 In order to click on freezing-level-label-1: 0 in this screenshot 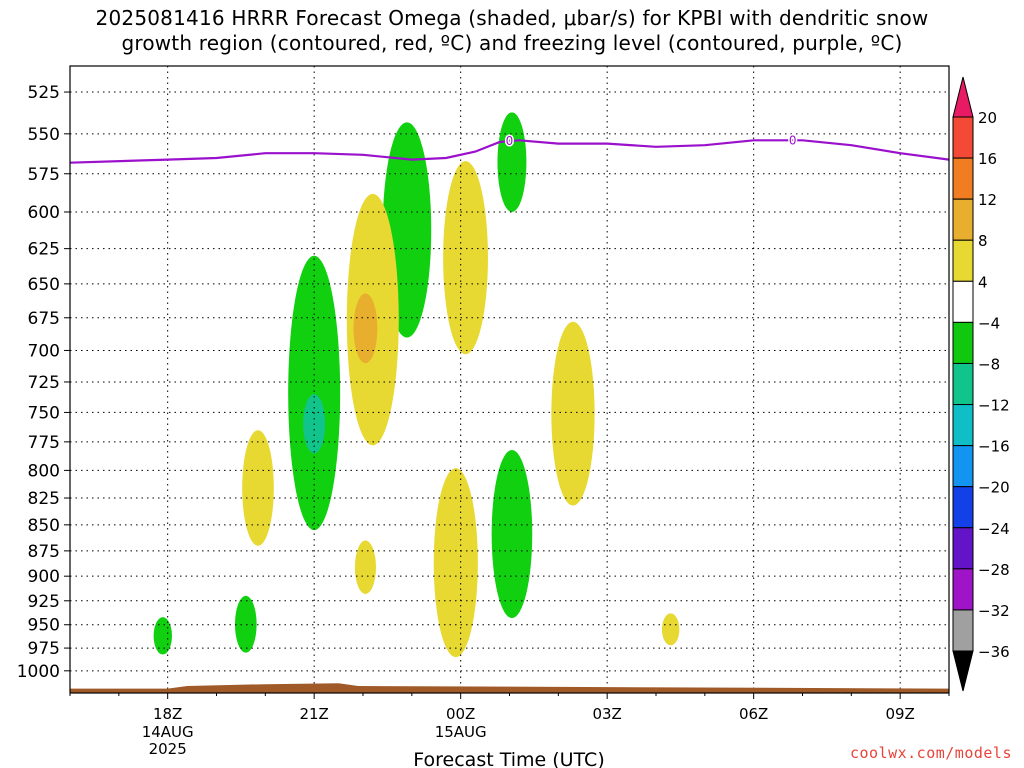, I will do `click(793, 140)`.